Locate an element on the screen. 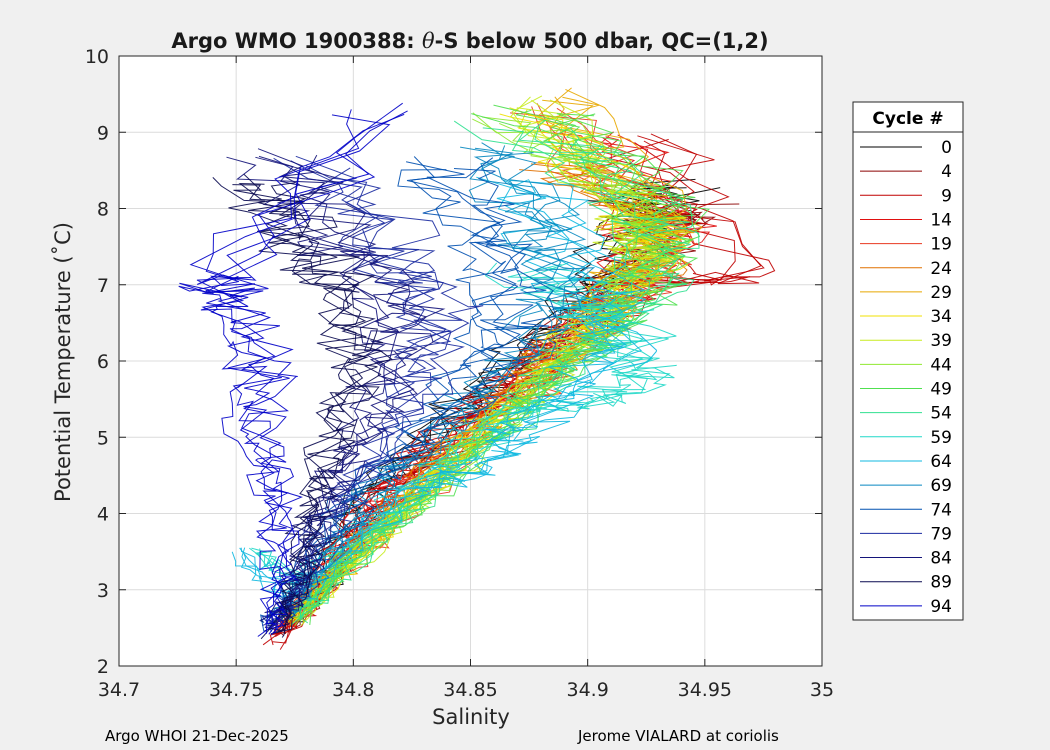 Image resolution: width=1050 pixels, height=750 pixels. legend-entry: 19 is located at coordinates (906, 245).